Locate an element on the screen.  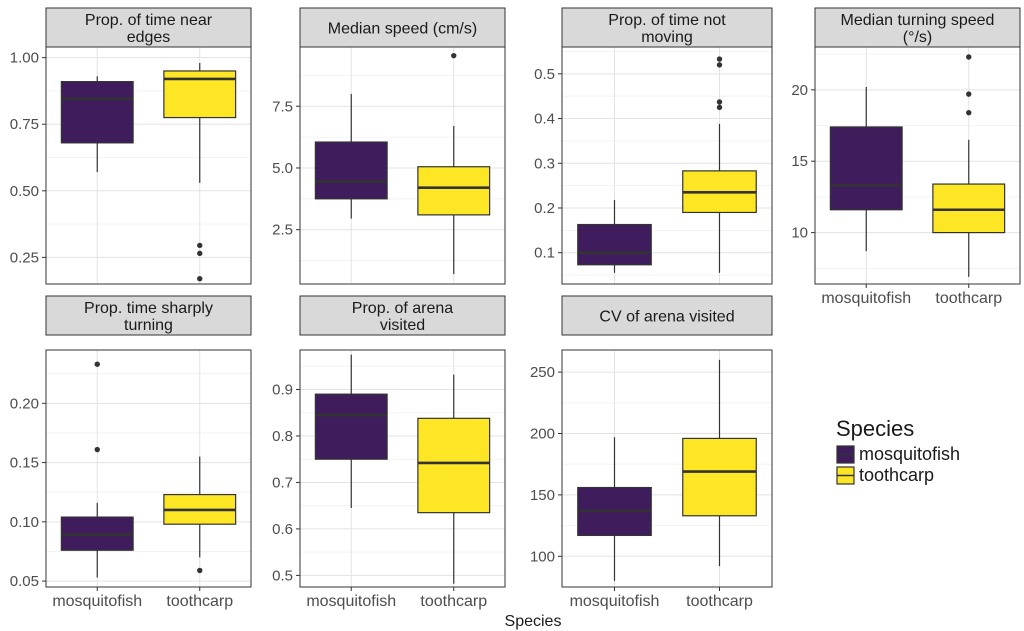
legend-label: mosquitofish is located at coordinates (909, 454).